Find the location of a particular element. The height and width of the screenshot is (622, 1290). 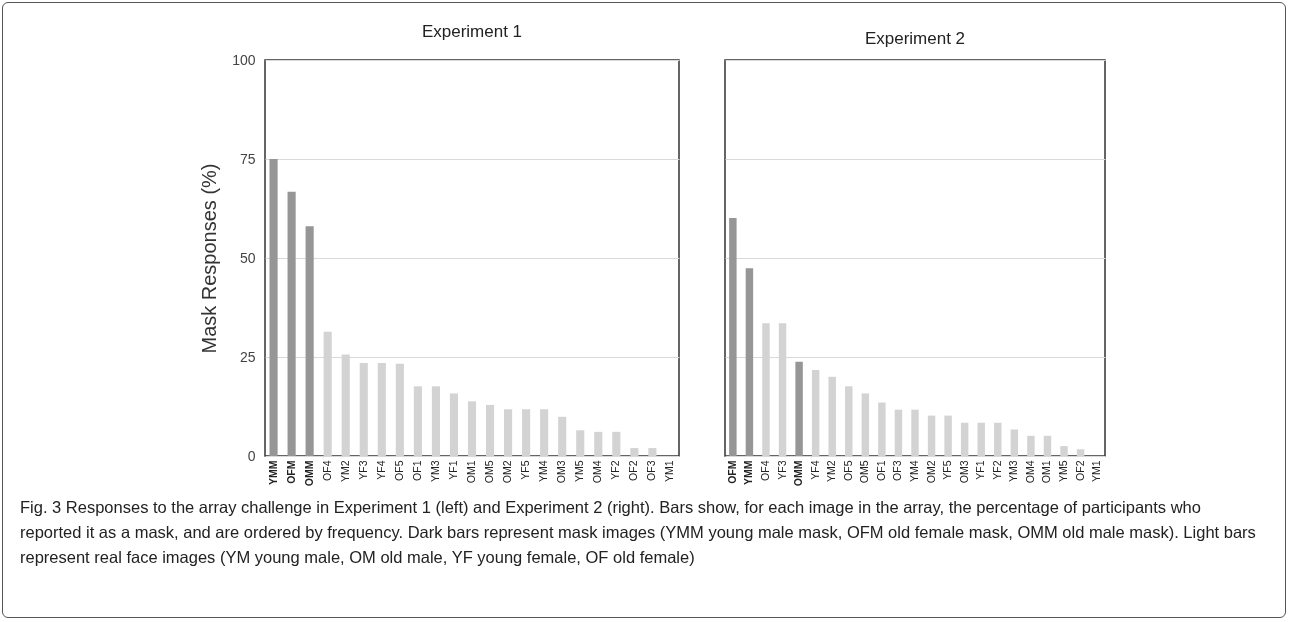

y-tick-label: 50 is located at coordinates (247, 257).